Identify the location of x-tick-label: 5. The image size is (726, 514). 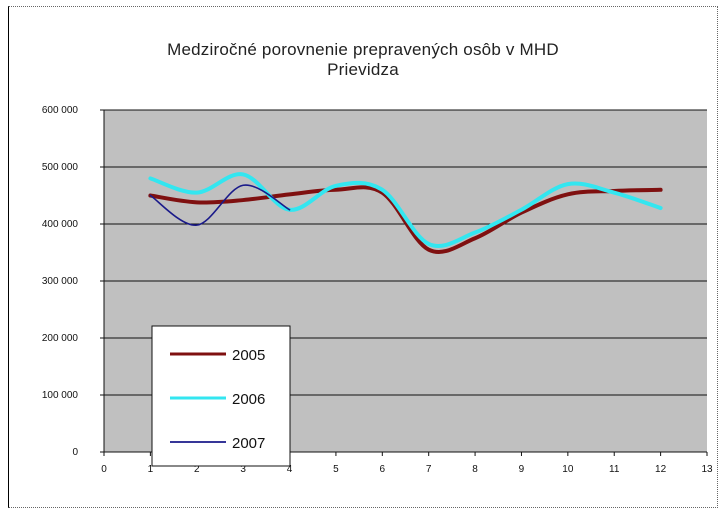
(336, 469).